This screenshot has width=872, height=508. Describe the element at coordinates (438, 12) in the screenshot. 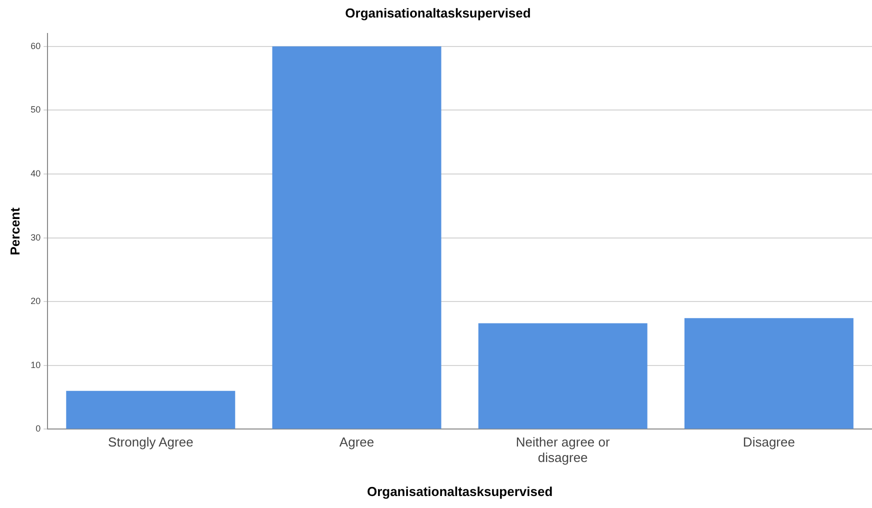

I see `chart-title: Organisationaltasksupervised` at that location.